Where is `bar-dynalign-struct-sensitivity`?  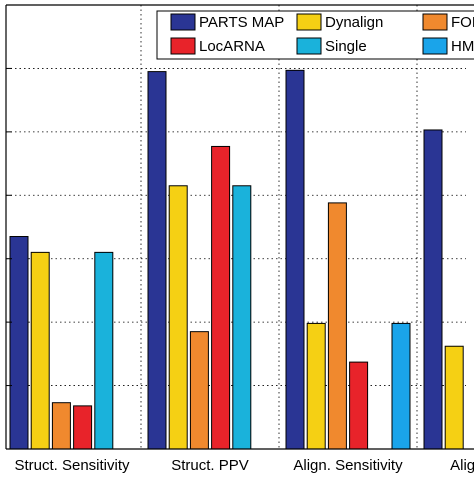
bar-dynalign-struct-sensitivity is located at coordinates (40, 350).